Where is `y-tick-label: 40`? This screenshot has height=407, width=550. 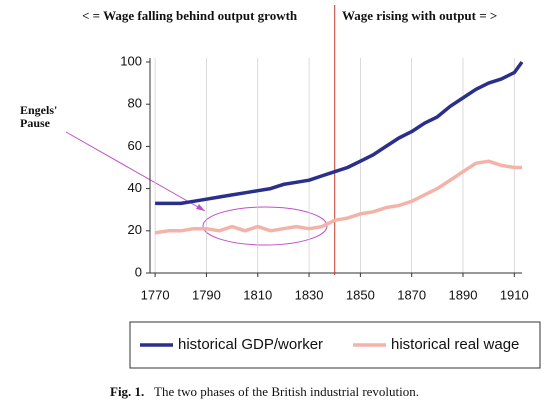 y-tick-label: 40 is located at coordinates (135, 187).